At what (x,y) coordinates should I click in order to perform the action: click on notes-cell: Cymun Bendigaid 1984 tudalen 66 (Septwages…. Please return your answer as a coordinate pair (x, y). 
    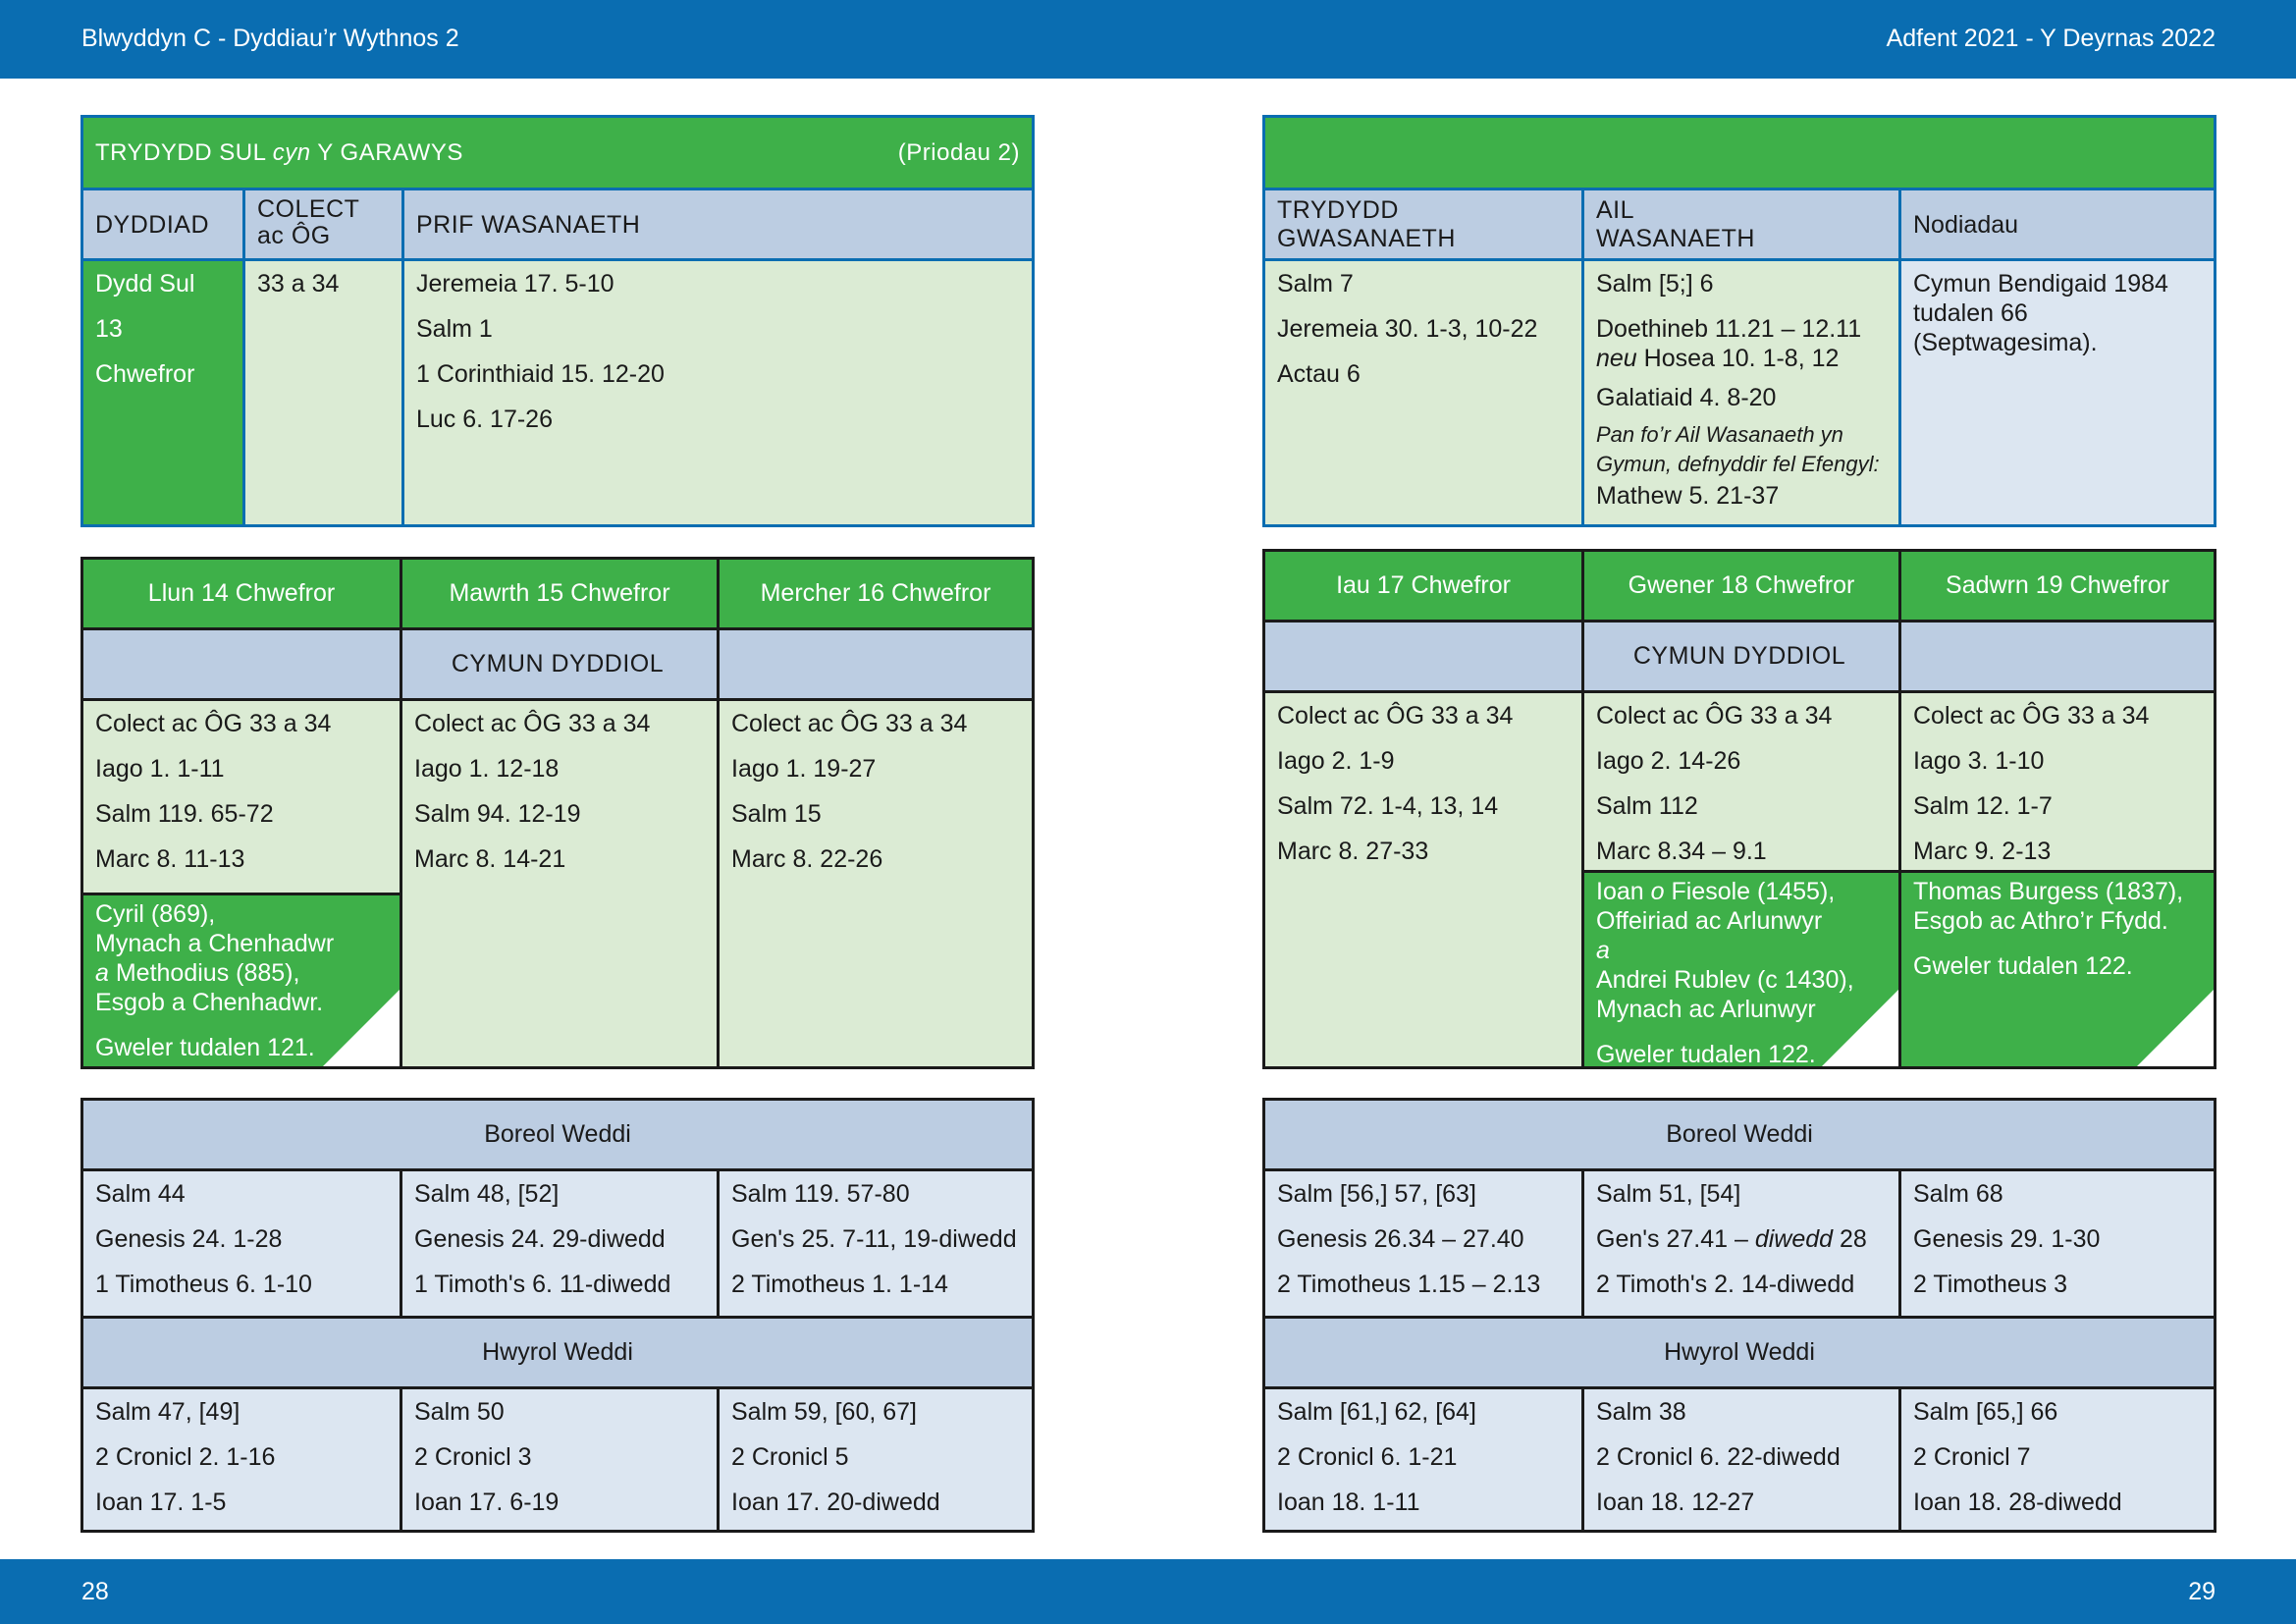
    Looking at the image, I should click on (2057, 392).